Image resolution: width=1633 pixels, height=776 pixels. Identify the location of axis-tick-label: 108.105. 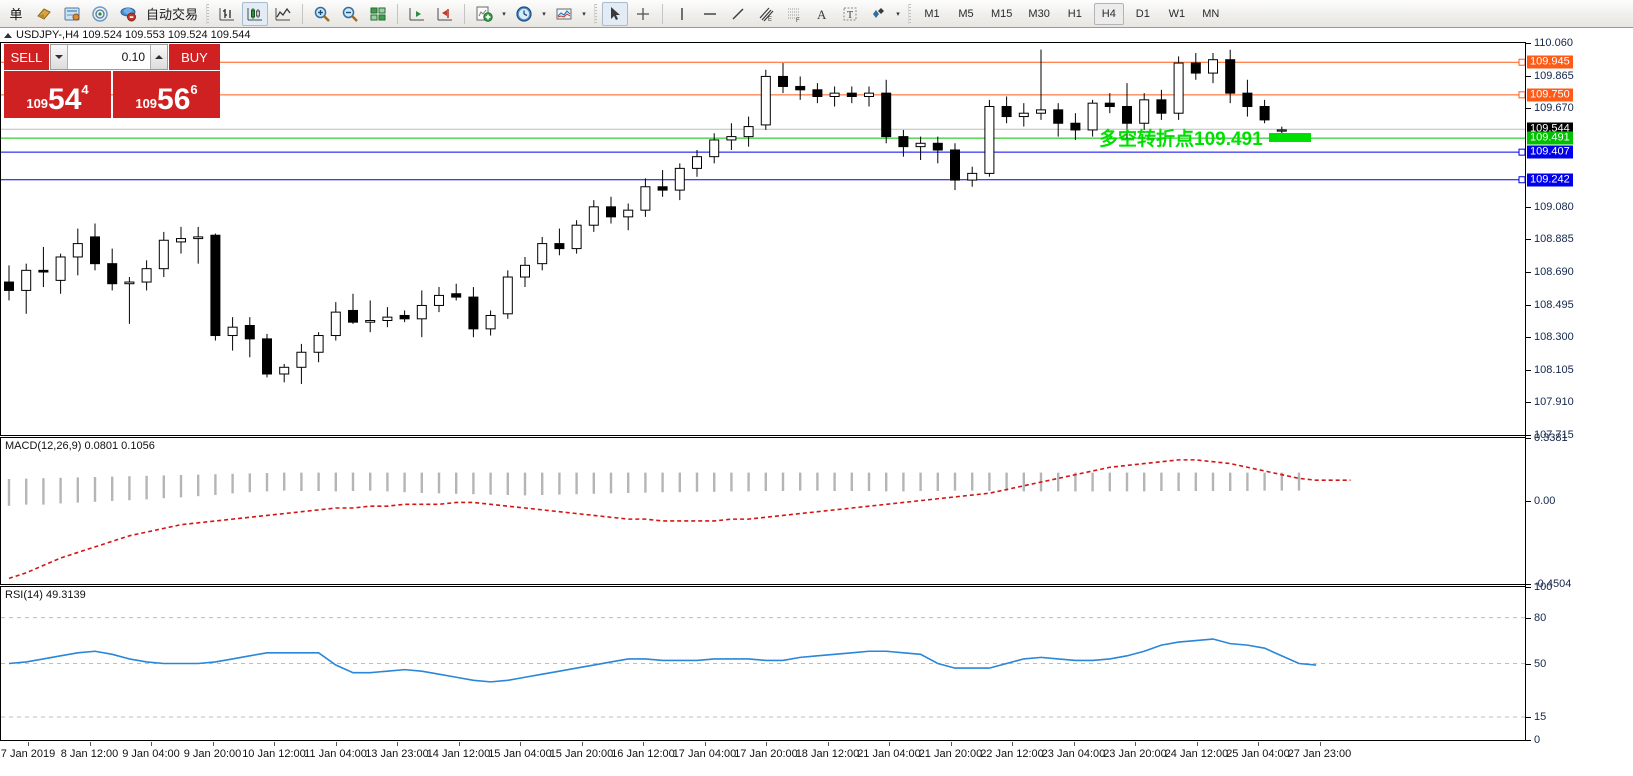
(1554, 369).